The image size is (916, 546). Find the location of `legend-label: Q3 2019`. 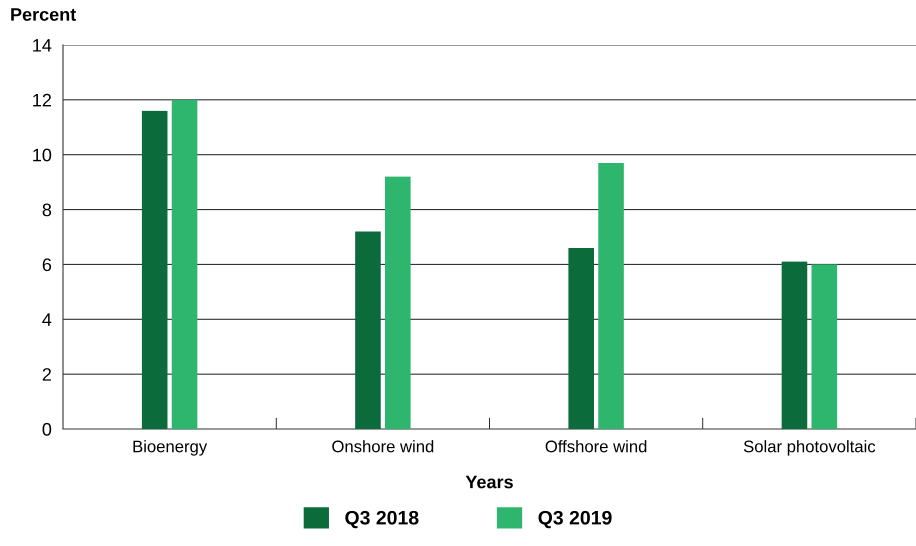

legend-label: Q3 2019 is located at coordinates (575, 519).